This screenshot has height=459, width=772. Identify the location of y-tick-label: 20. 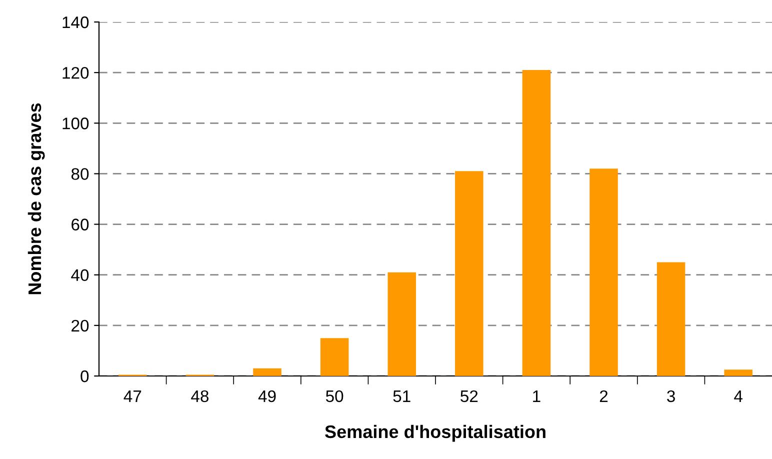
(80, 326).